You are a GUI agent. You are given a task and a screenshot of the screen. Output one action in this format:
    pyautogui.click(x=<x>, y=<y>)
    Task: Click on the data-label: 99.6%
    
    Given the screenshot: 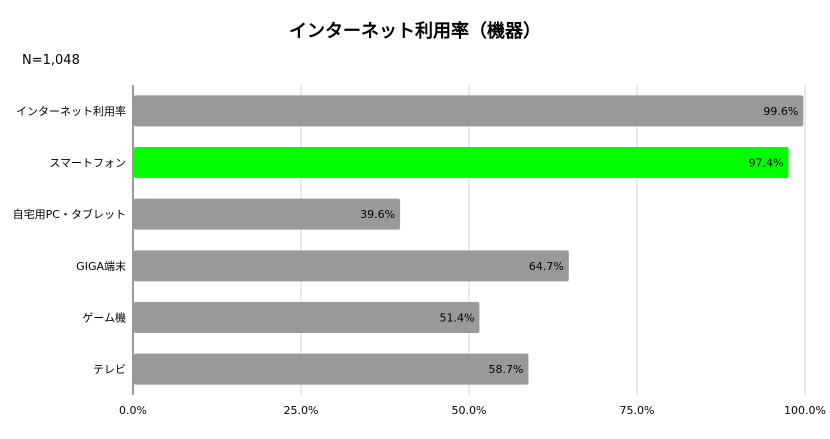 What is the action you would take?
    pyautogui.click(x=780, y=111)
    